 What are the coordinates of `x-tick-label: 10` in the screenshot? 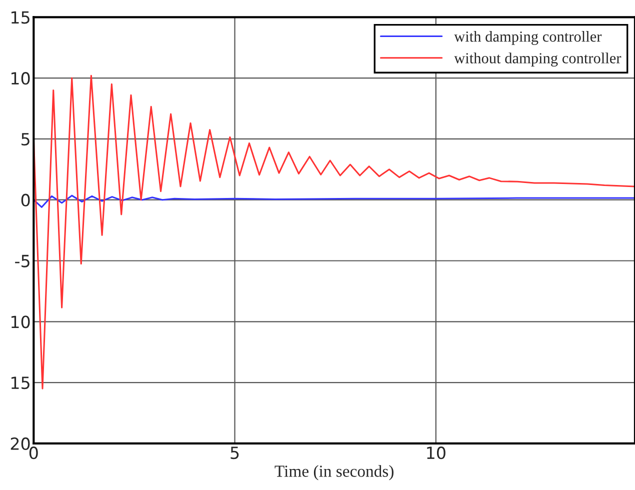 It's located at (436, 453).